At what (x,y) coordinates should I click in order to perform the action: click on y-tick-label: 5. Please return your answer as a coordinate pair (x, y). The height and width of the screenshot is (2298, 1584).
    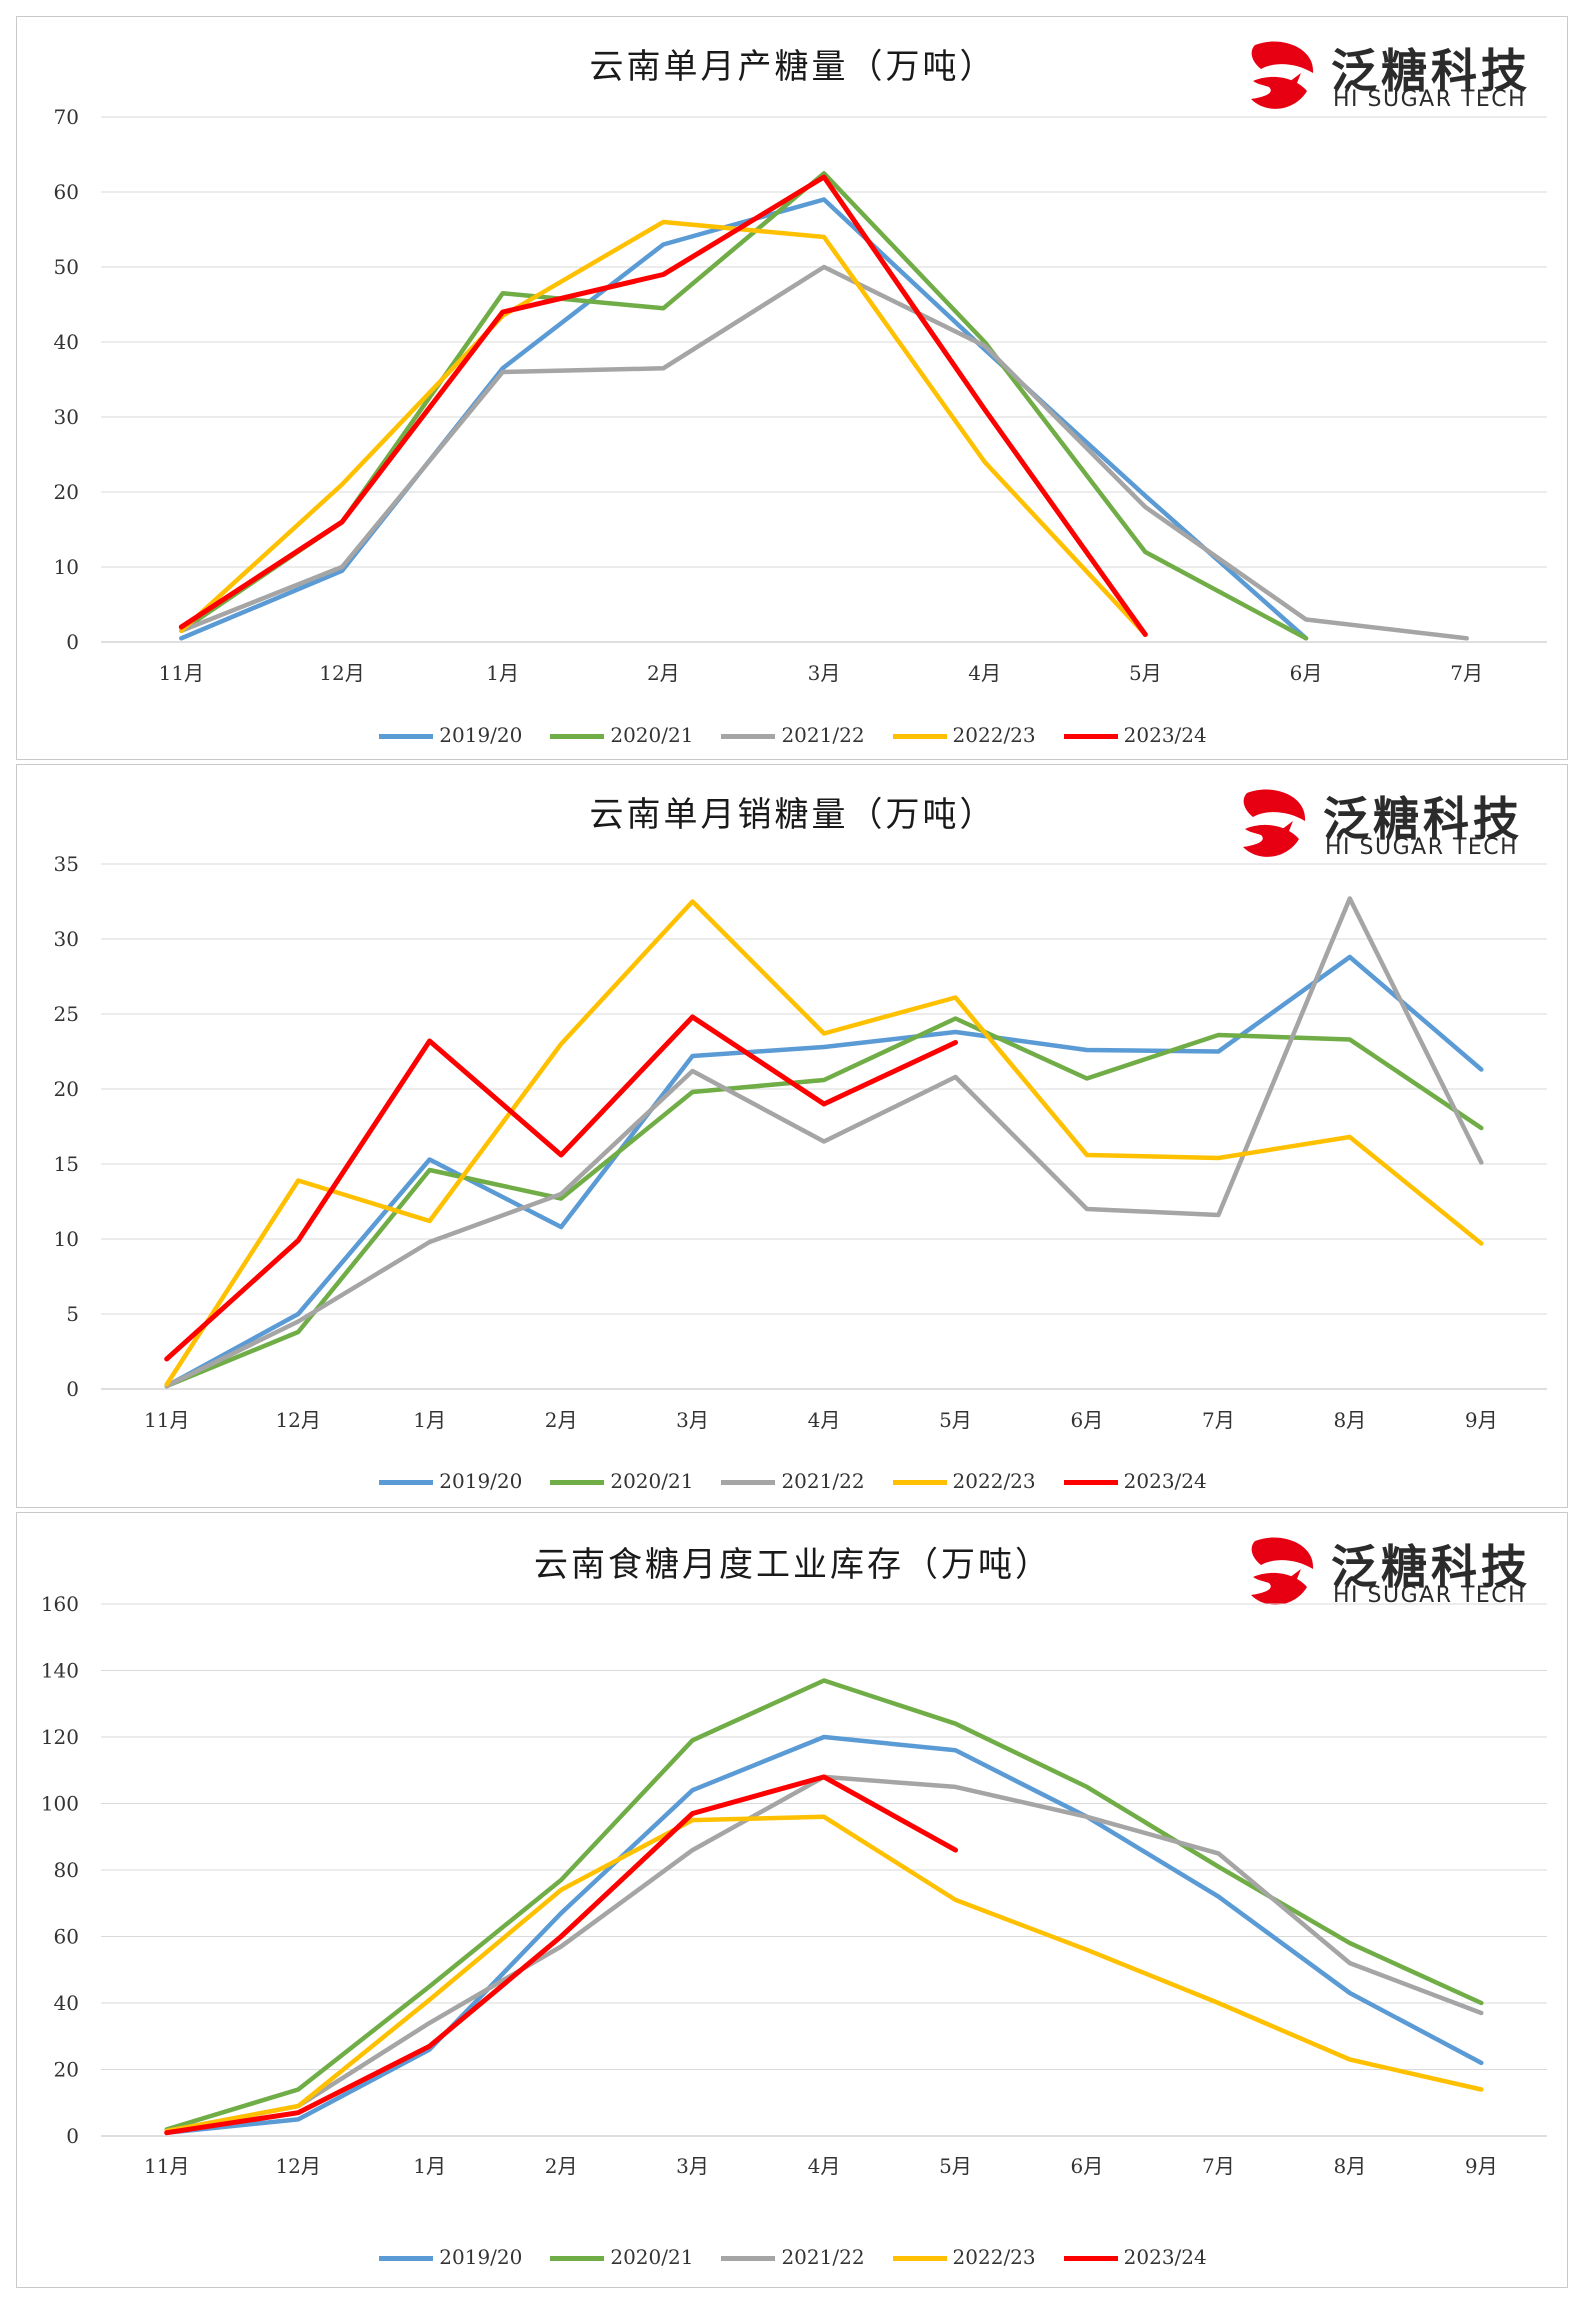
    Looking at the image, I should click on (72, 1314).